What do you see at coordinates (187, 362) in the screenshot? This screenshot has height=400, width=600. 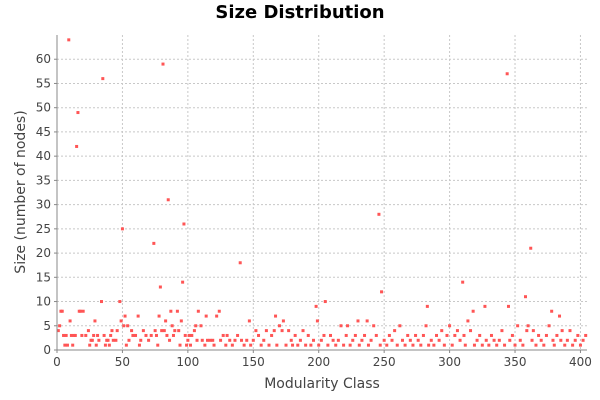 I see `x-tick-label: 100` at bounding box center [187, 362].